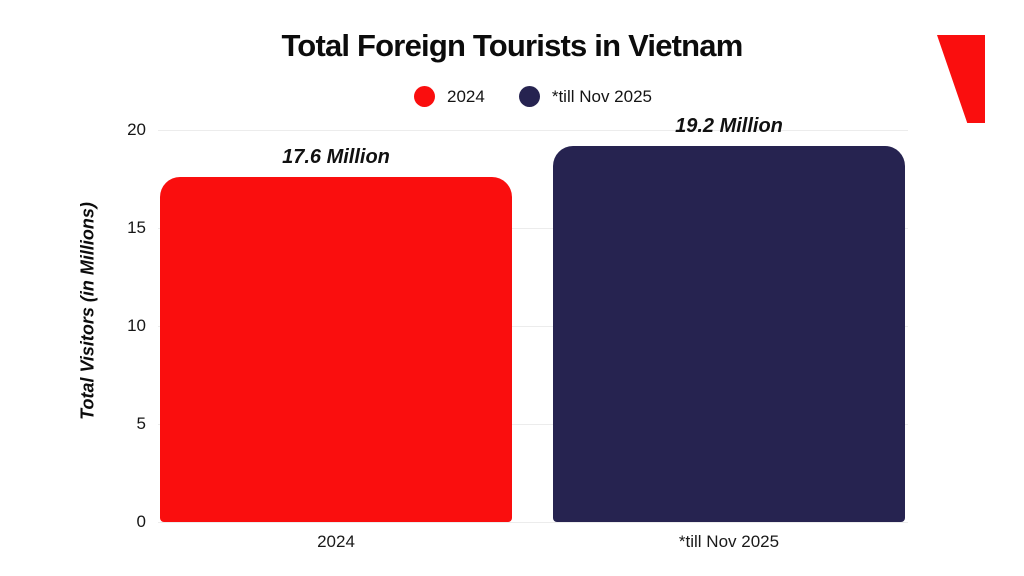 Image resolution: width=1024 pixels, height=576 pixels. I want to click on x-tick-label-till-nov-2025: *till Nov 2025, so click(729, 541).